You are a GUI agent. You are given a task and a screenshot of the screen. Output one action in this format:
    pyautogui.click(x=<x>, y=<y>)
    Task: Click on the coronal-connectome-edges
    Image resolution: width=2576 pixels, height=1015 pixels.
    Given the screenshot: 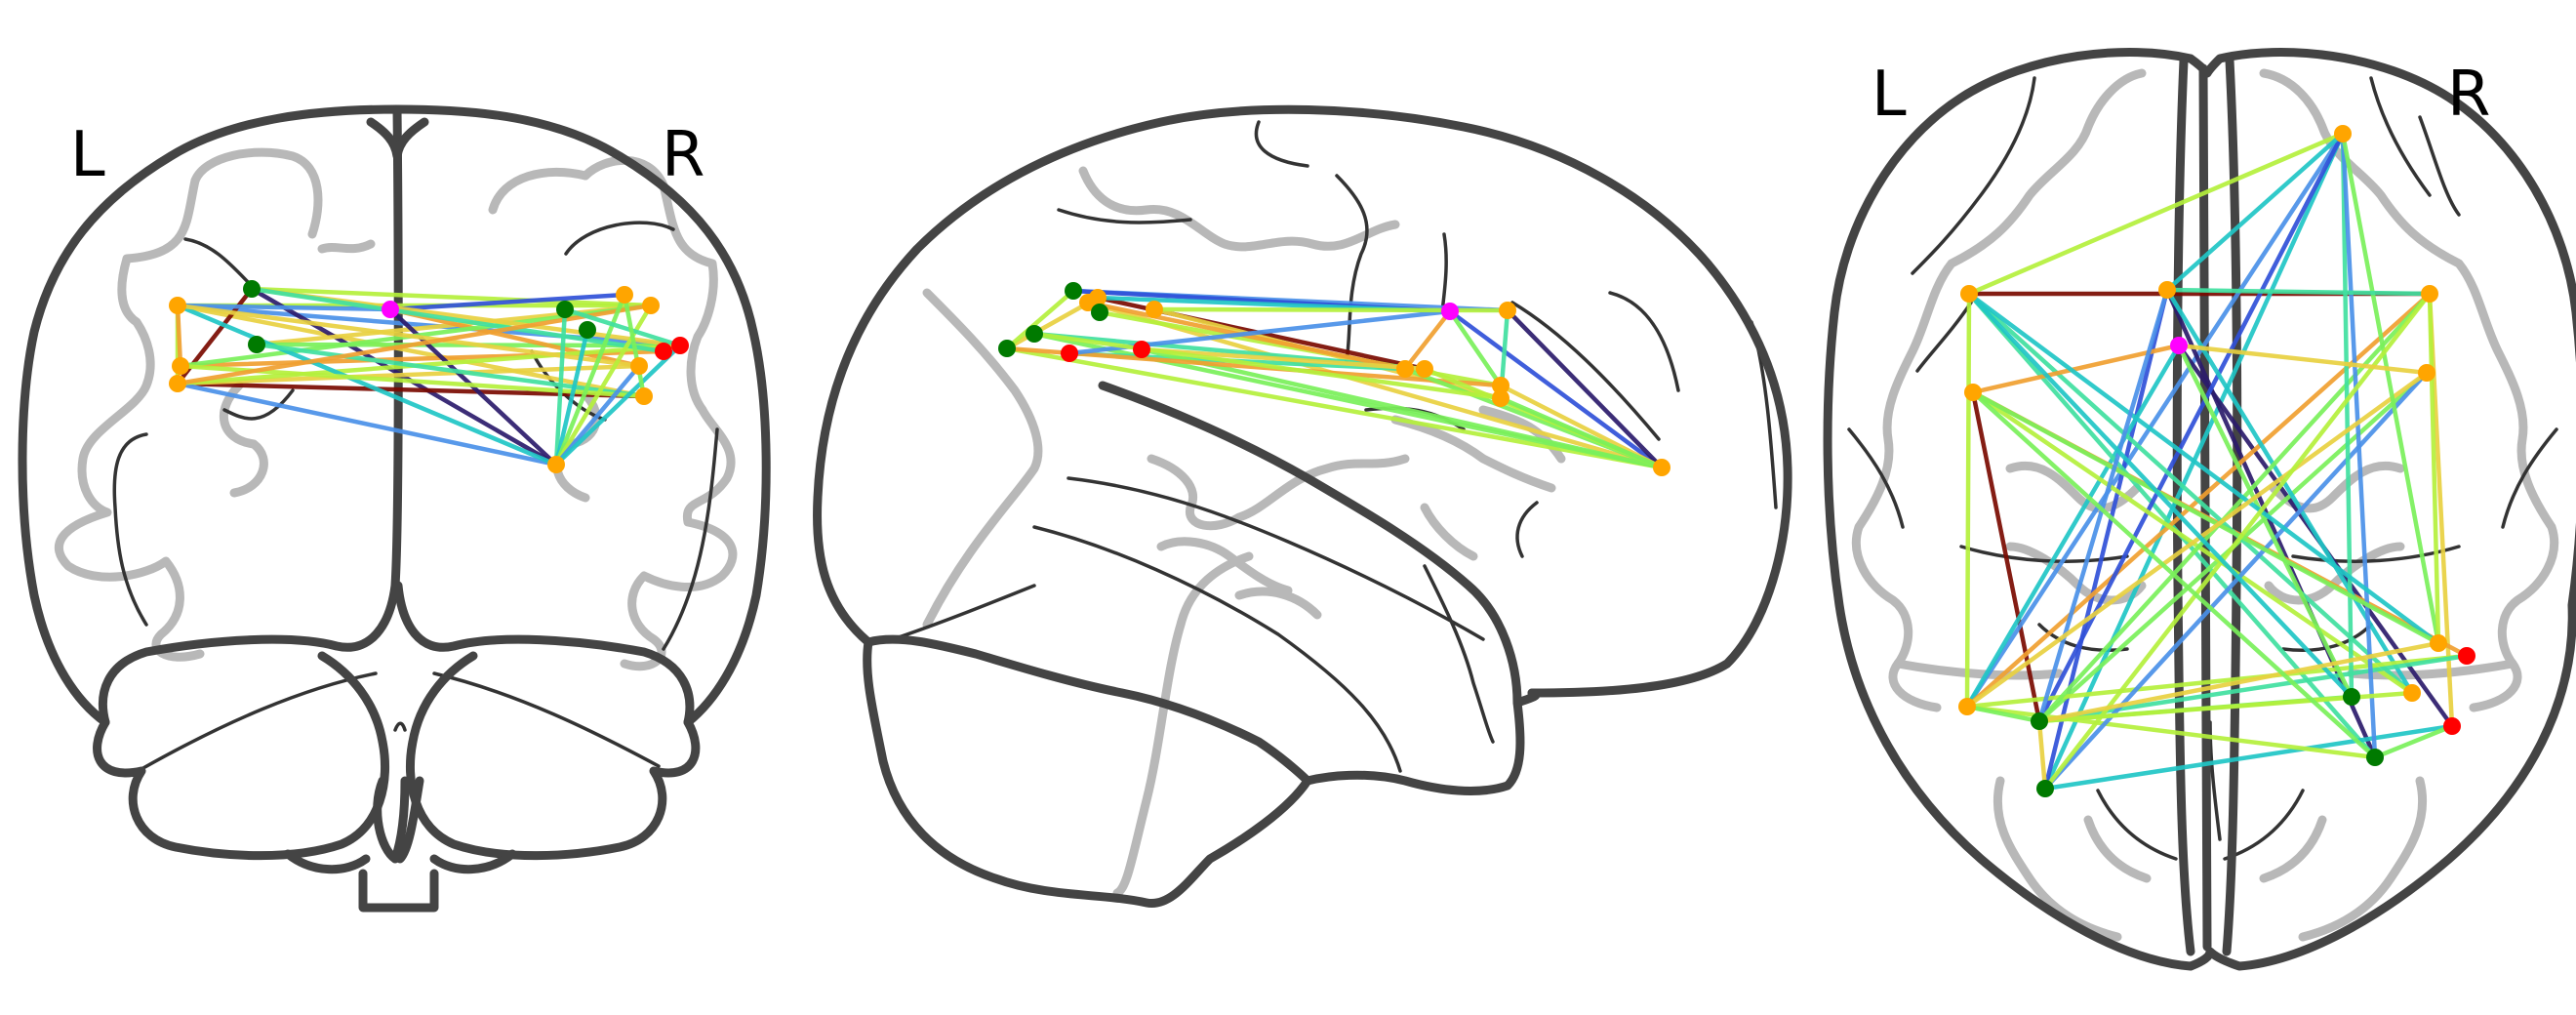 What is the action you would take?
    pyautogui.click(x=429, y=377)
    